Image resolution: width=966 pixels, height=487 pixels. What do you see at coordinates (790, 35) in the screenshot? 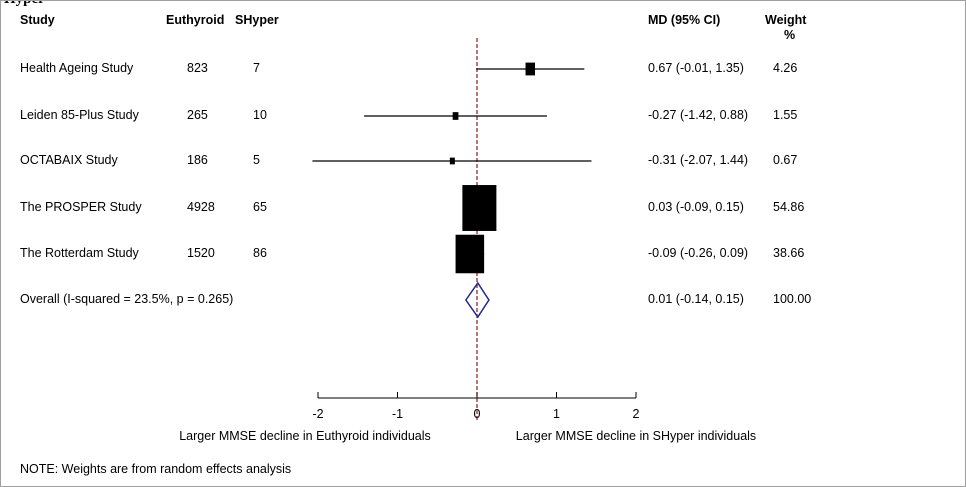
I see `header-weight-unit: %` at bounding box center [790, 35].